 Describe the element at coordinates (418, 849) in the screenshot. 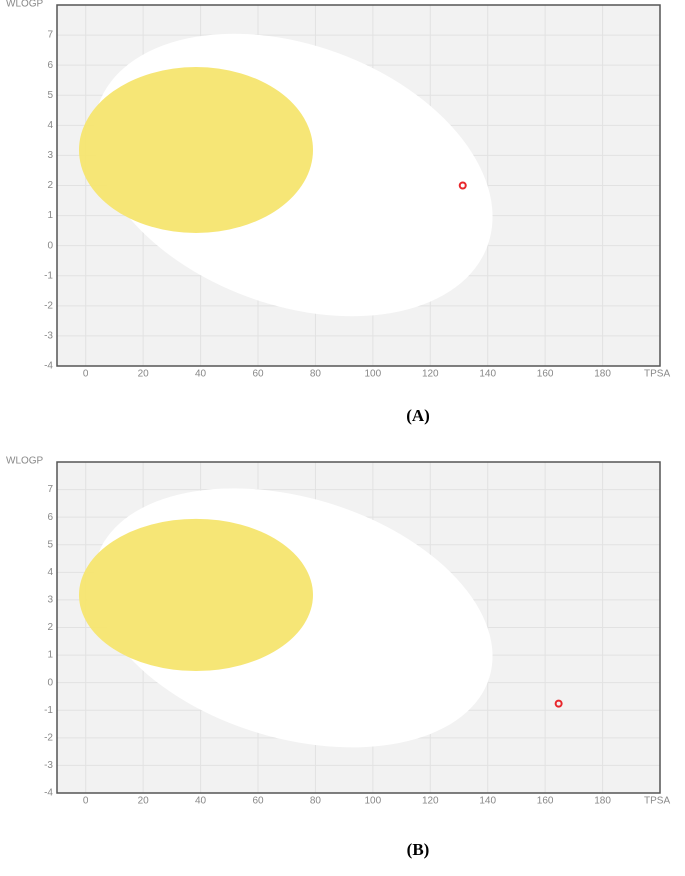

I see `caption: (B)` at that location.